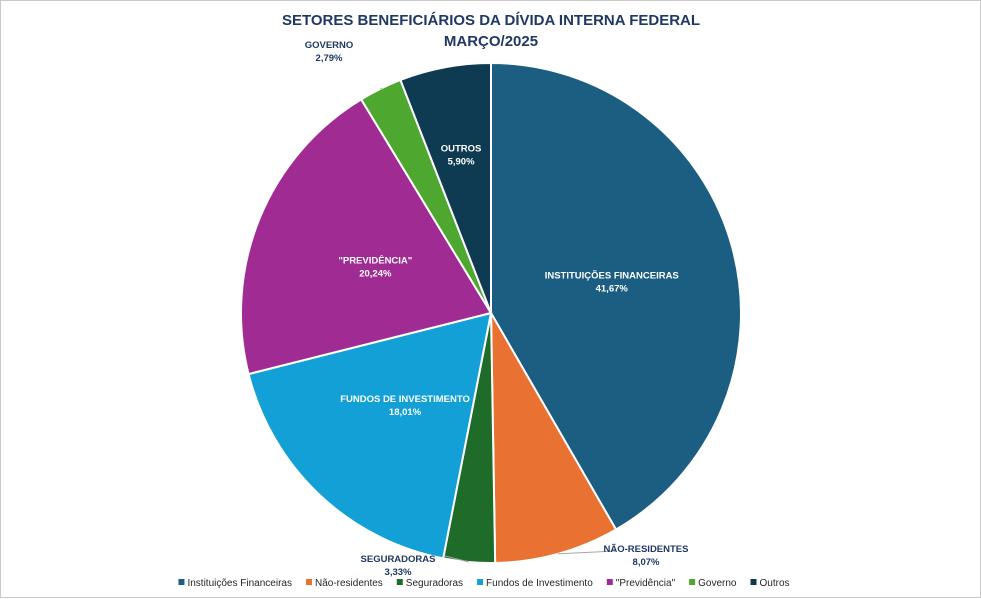  I want to click on slice-value-previdencia: 20,24%, so click(375, 274).